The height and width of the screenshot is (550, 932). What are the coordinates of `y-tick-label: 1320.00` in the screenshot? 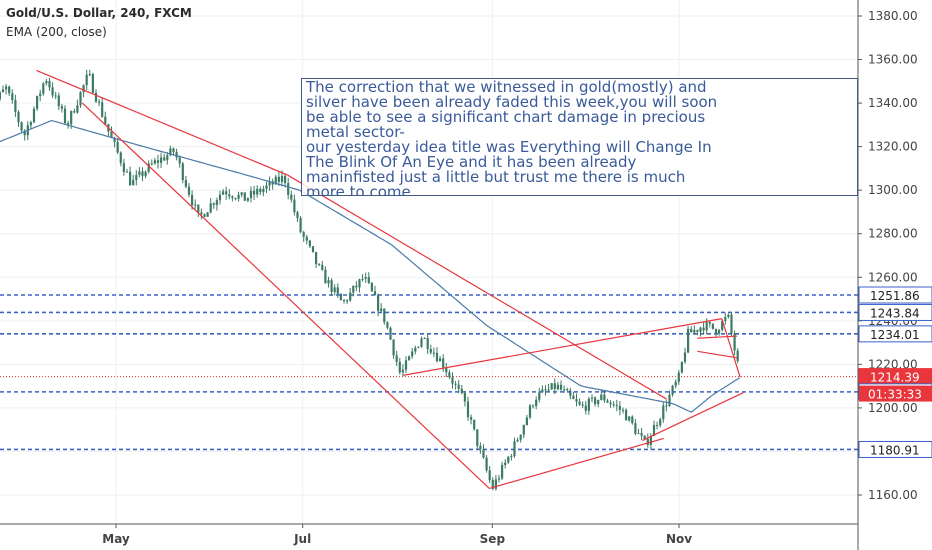 It's located at (893, 147).